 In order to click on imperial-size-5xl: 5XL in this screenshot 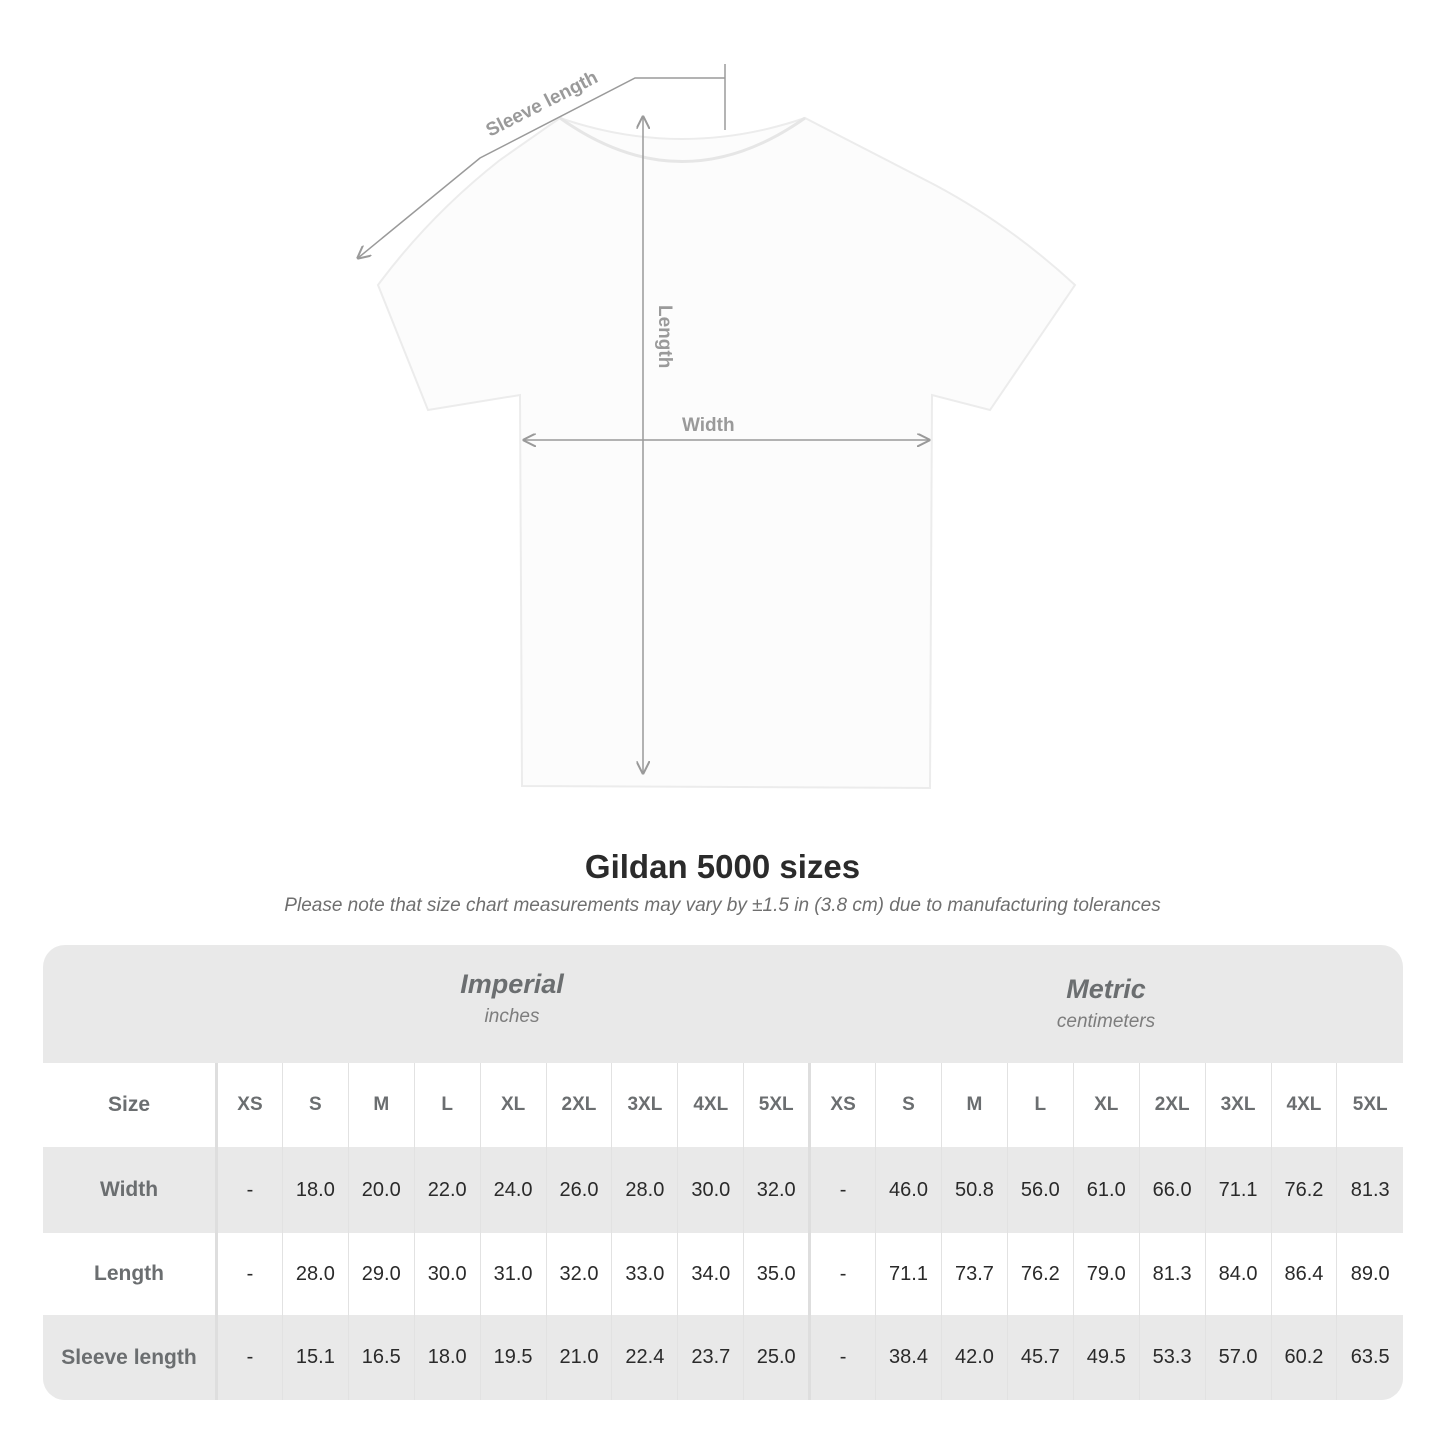, I will do `click(776, 1105)`.